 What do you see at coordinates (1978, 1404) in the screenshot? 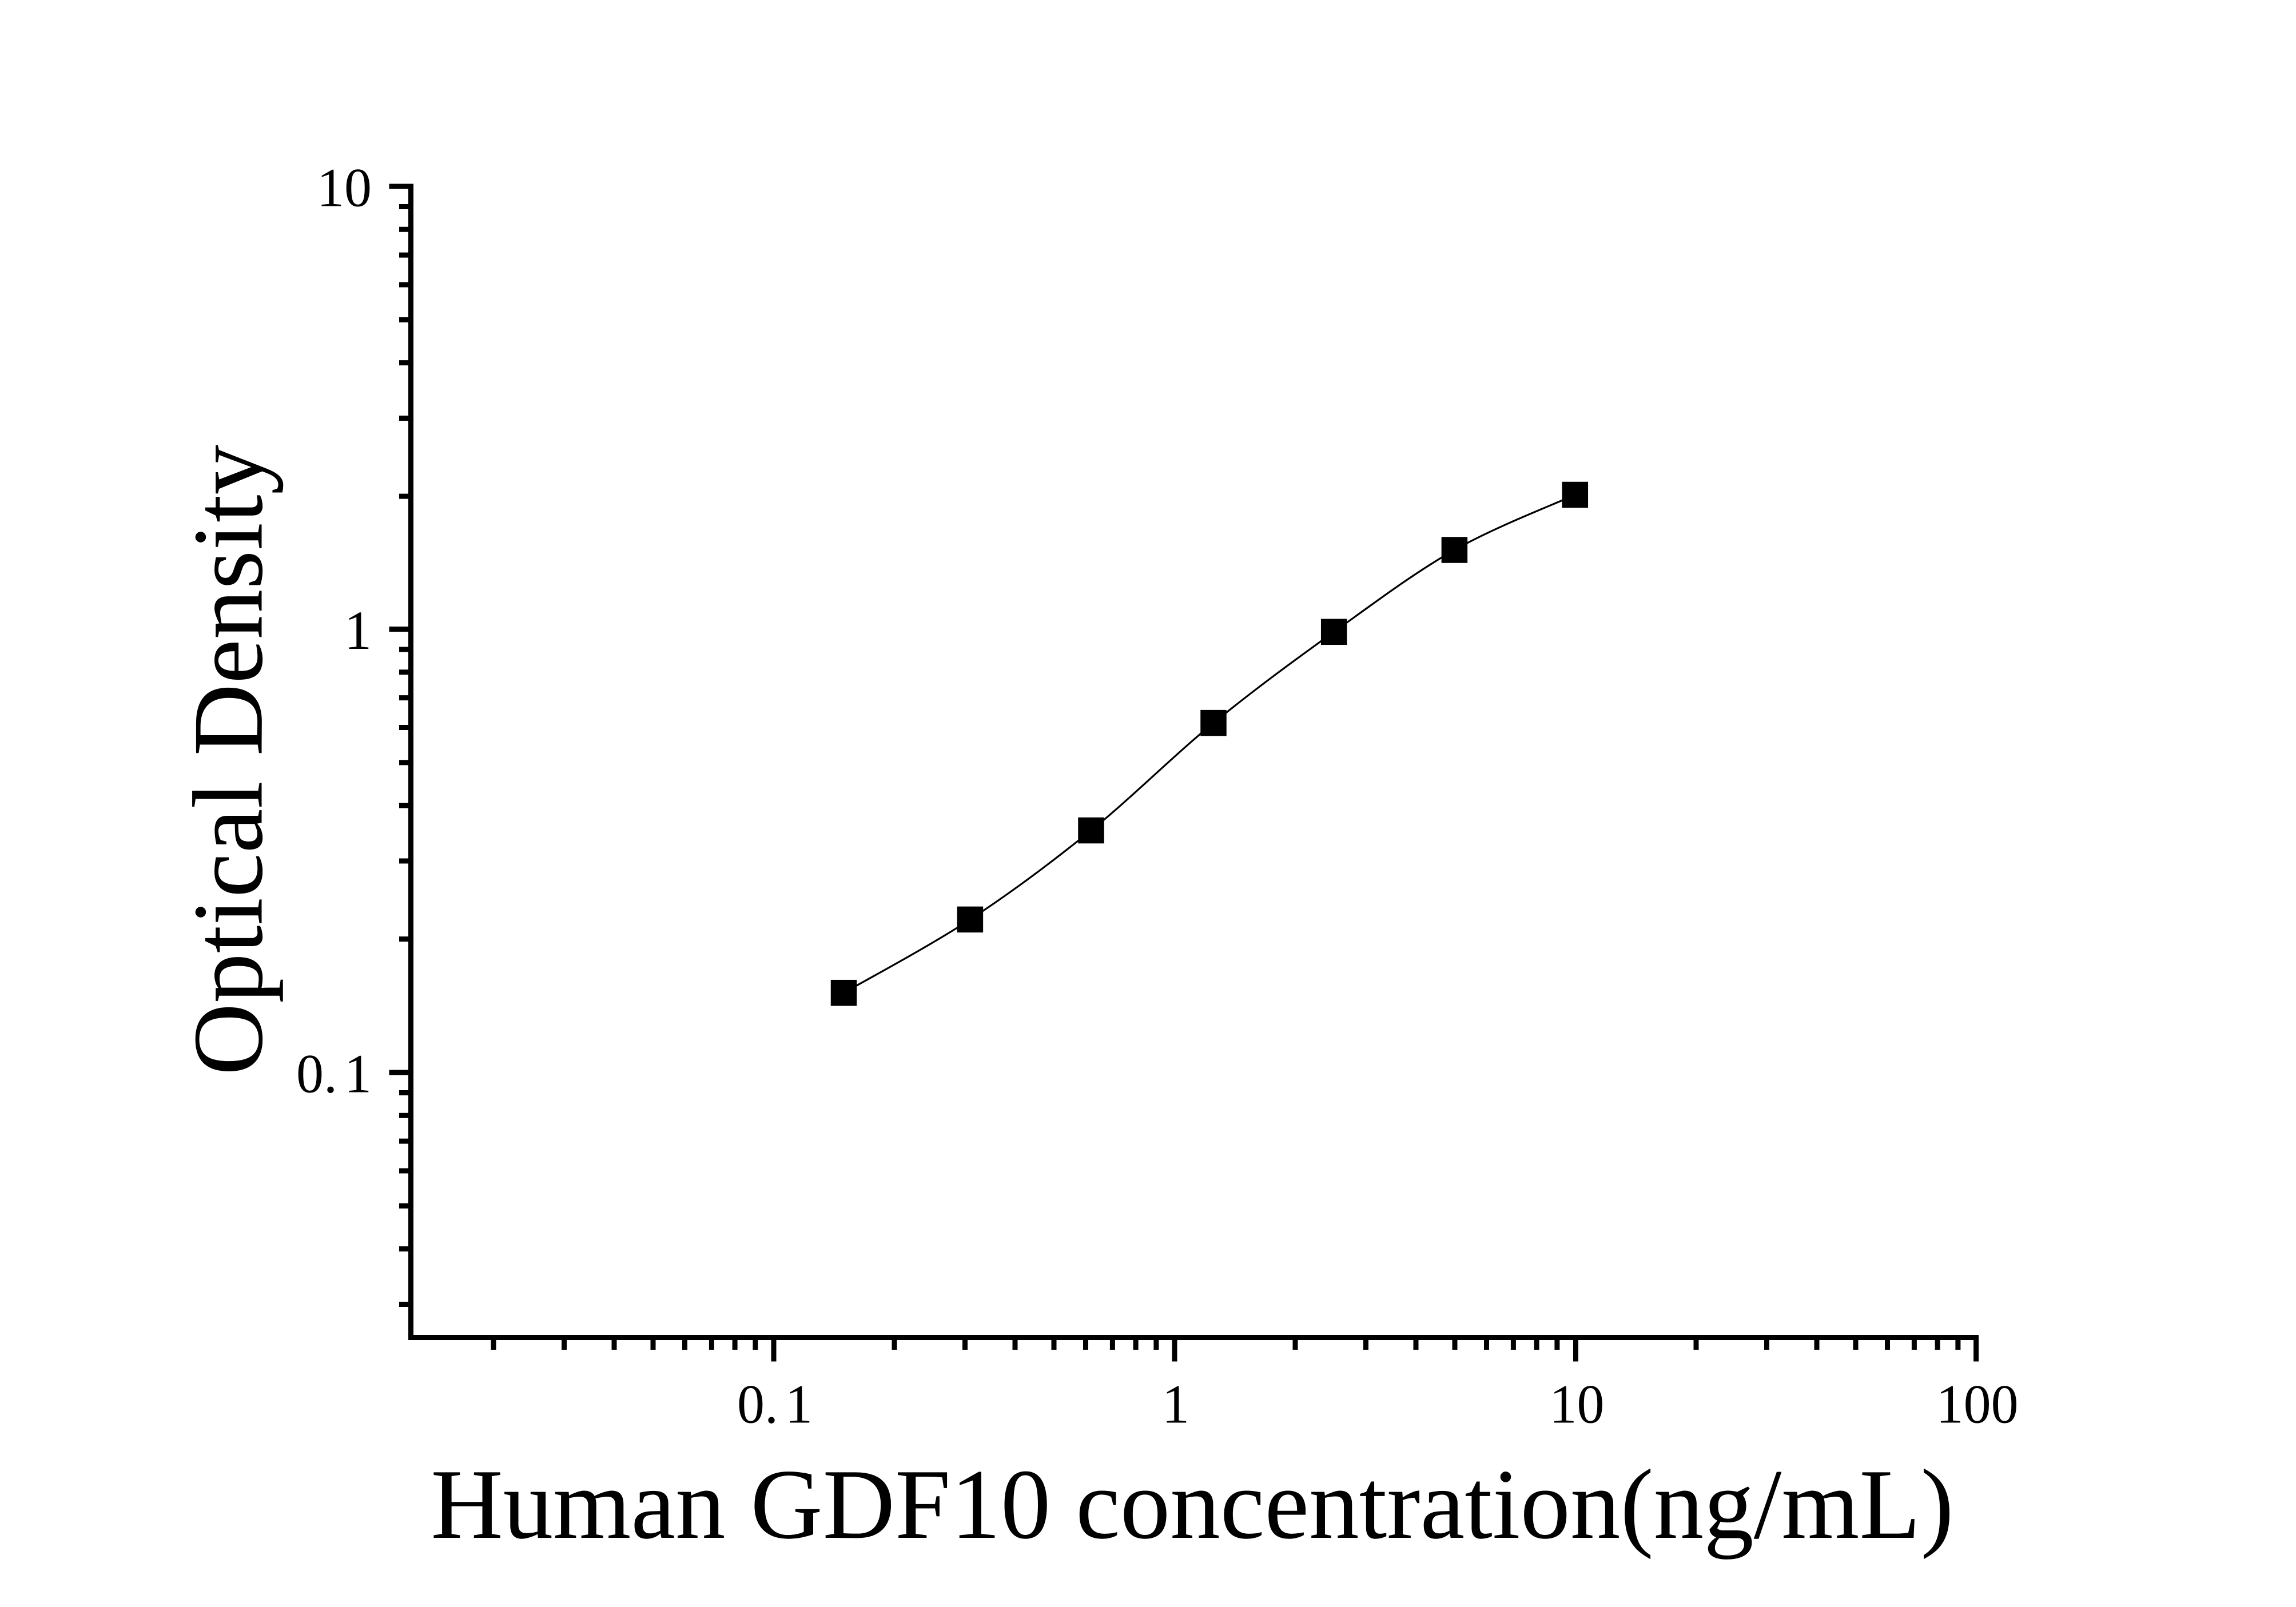
I see `svg-text: 100` at bounding box center [1978, 1404].